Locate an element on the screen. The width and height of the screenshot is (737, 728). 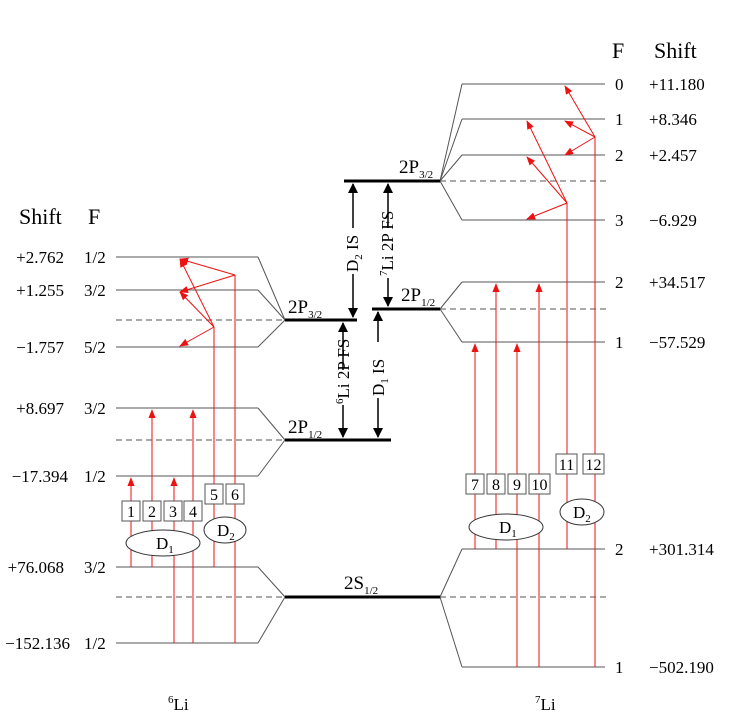
svg-text: 12 is located at coordinates (594, 465).